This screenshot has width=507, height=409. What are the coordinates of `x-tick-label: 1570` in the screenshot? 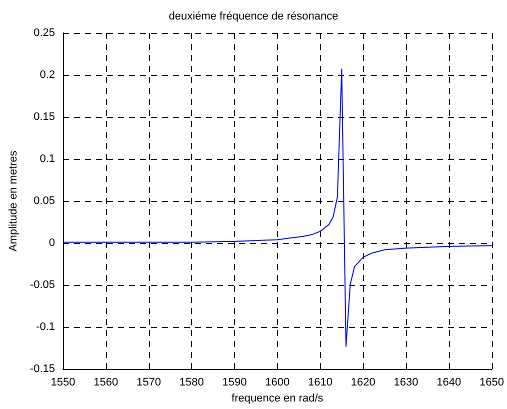 It's located at (148, 382).